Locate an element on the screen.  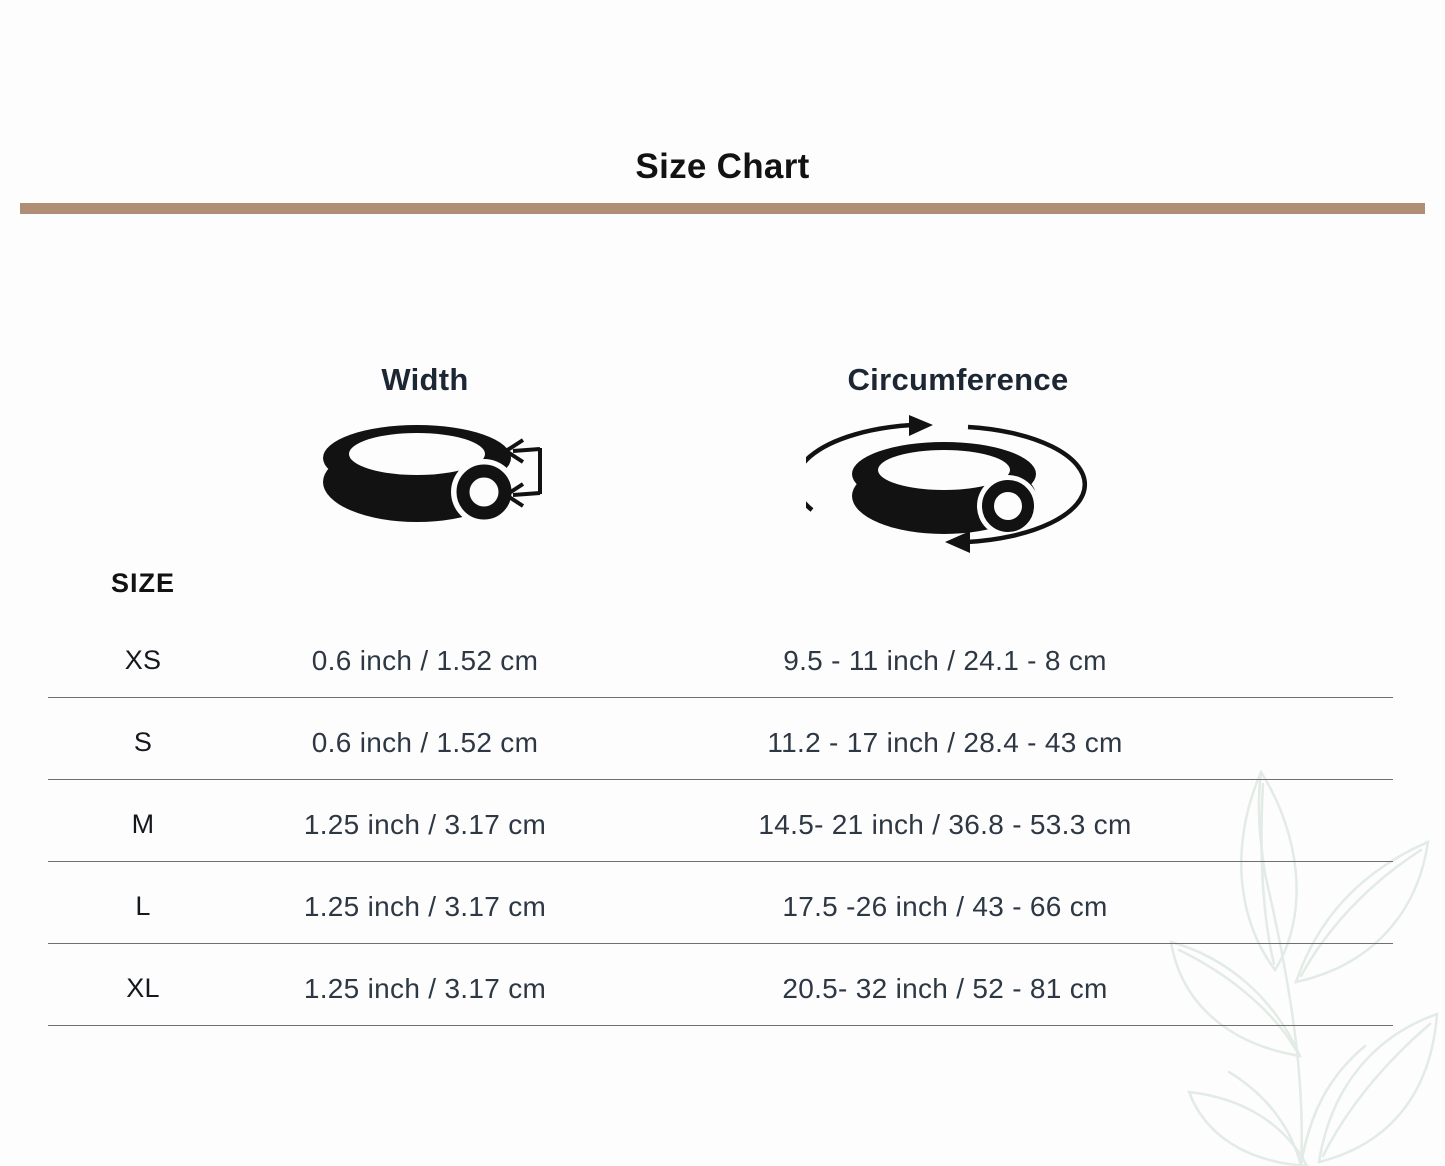
width-measure-arrows-icon is located at coordinates (522, 473).